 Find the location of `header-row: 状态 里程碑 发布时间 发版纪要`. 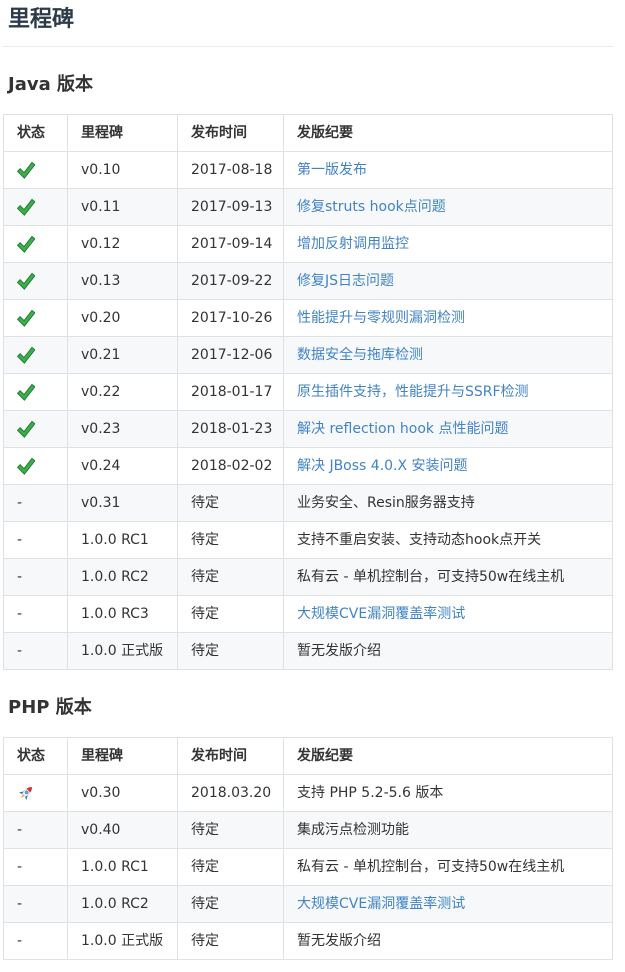

header-row: 状态 里程碑 发布时间 发版纪要 is located at coordinates (308, 756).